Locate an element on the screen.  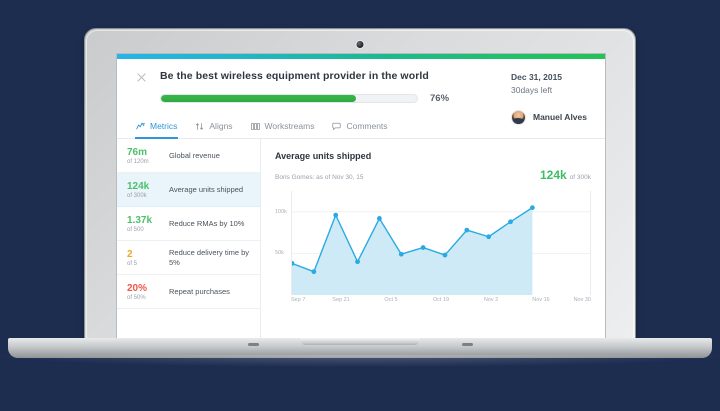
metric-value-block: 2 of 5 is located at coordinates (148, 258).